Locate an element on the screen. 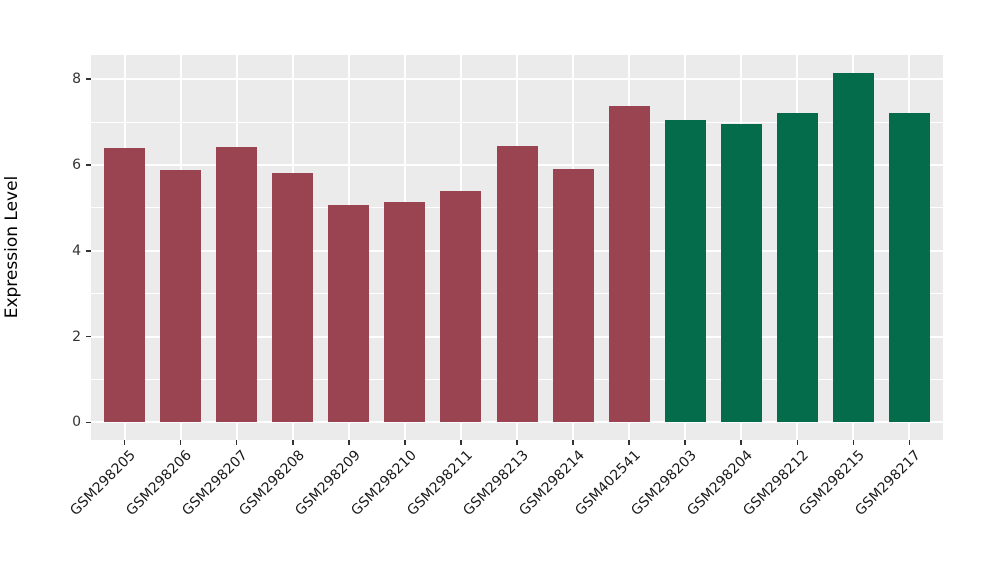 This screenshot has height=580, width=1000. bar-GSM298211 is located at coordinates (461, 306).